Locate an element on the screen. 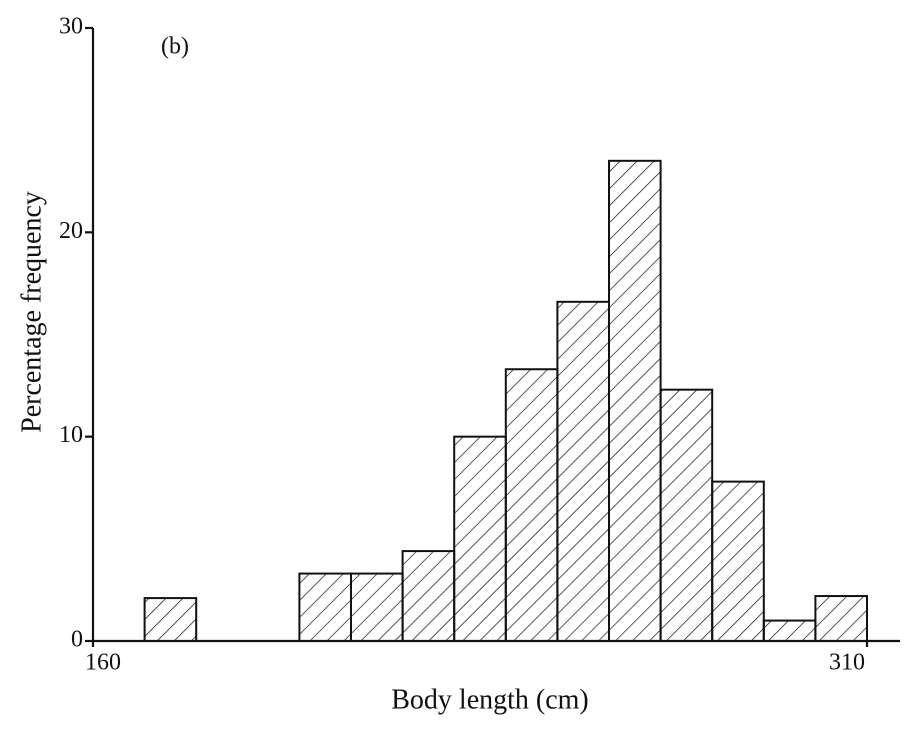 Image resolution: width=911 pixels, height=732 pixels. annotation: (b) is located at coordinates (175, 47).